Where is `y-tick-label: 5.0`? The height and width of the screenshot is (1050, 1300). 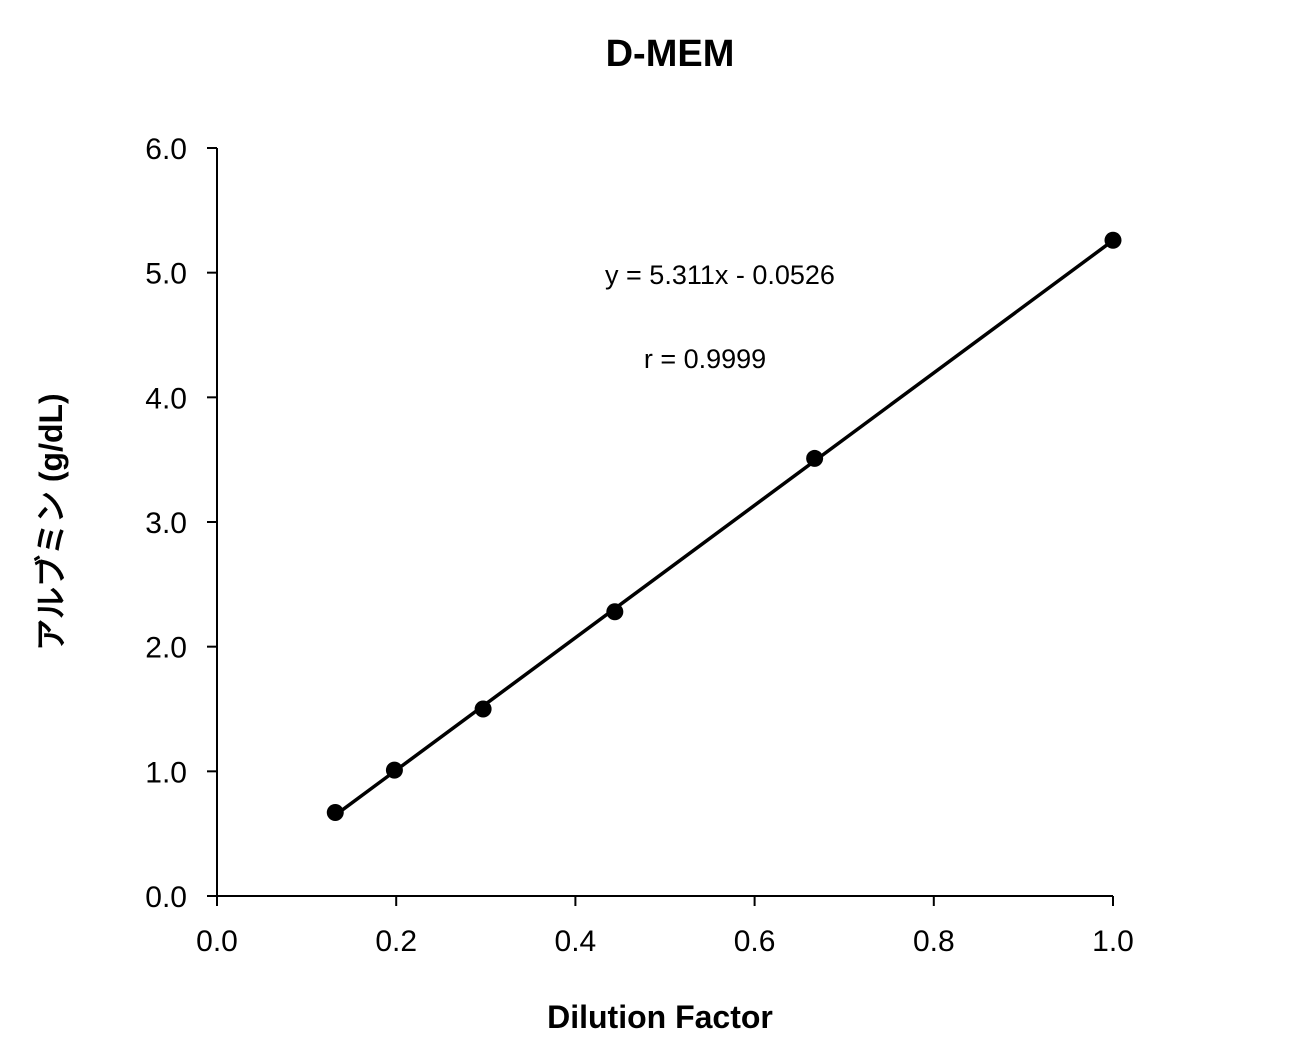
y-tick-label: 5.0 is located at coordinates (166, 274).